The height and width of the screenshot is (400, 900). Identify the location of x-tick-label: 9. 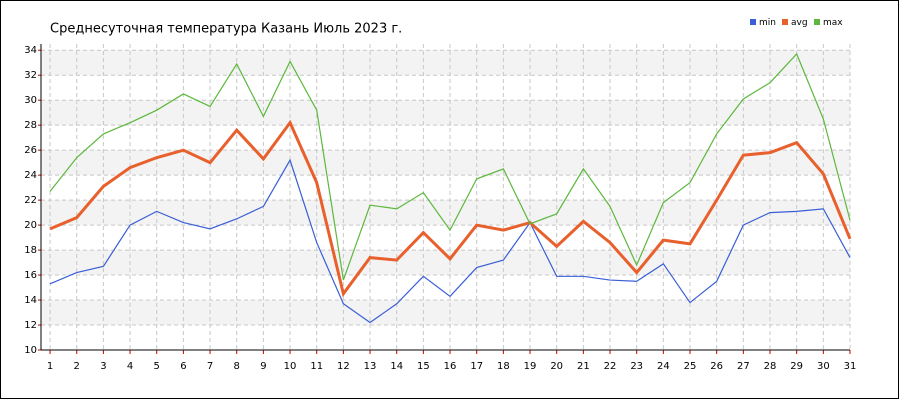
(263, 366).